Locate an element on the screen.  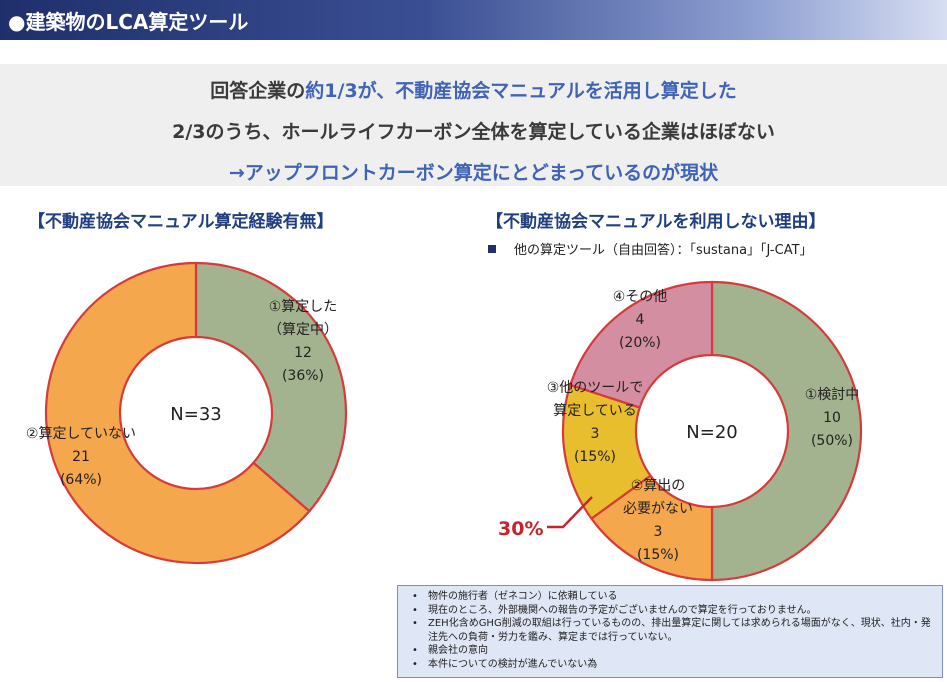
donut-center-label: N=33 is located at coordinates (195, 414).